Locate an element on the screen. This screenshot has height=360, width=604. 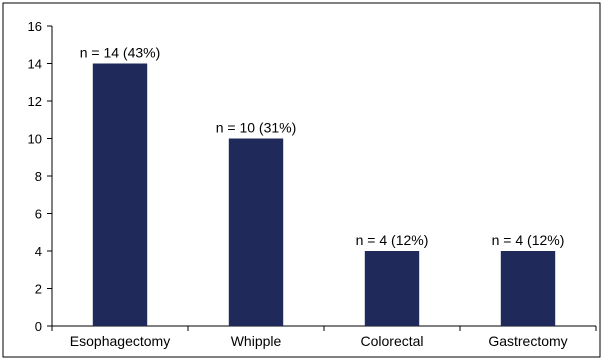
bar-colorectal is located at coordinates (392, 288).